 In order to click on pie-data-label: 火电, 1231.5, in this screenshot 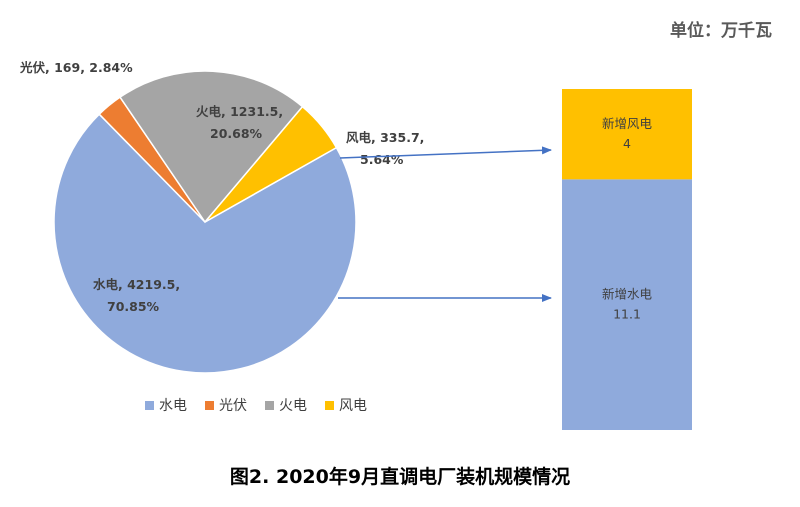, I will do `click(239, 111)`.